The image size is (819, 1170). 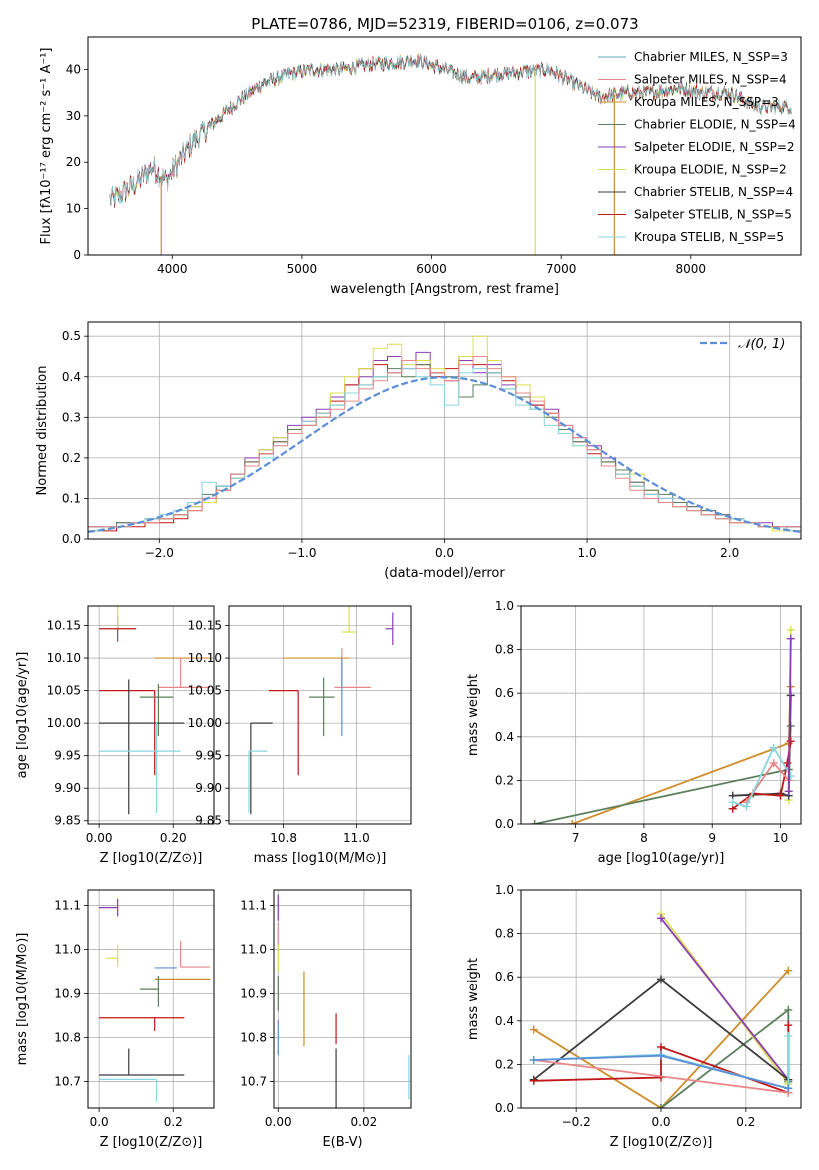 What do you see at coordinates (576, 1122) in the screenshot?
I see `x-tick-label: −0.2` at bounding box center [576, 1122].